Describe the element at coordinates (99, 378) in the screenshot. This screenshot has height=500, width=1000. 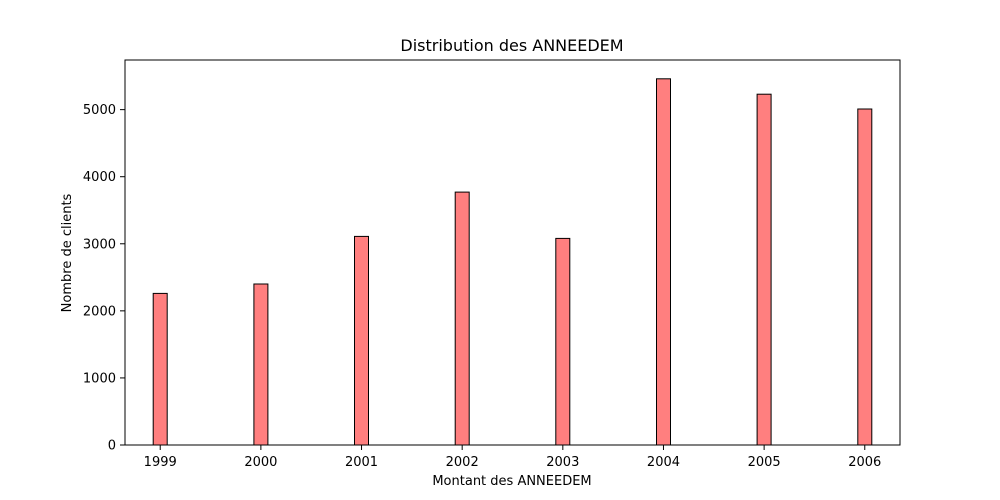
I see `y-tick-label: 1000` at that location.